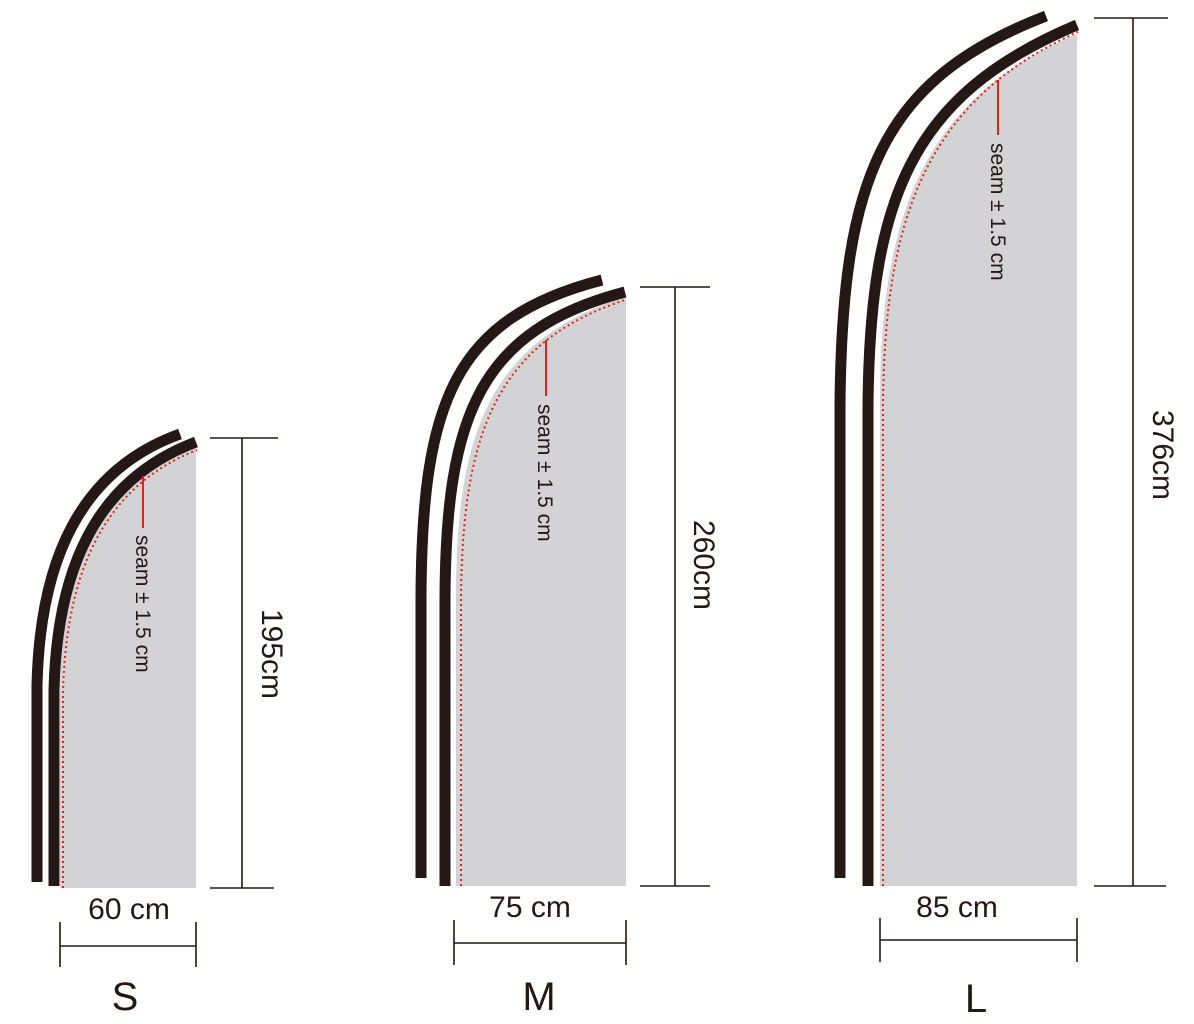 This screenshot has width=1194, height=1024. I want to click on flag-l-height-dimension, so click(1131, 452).